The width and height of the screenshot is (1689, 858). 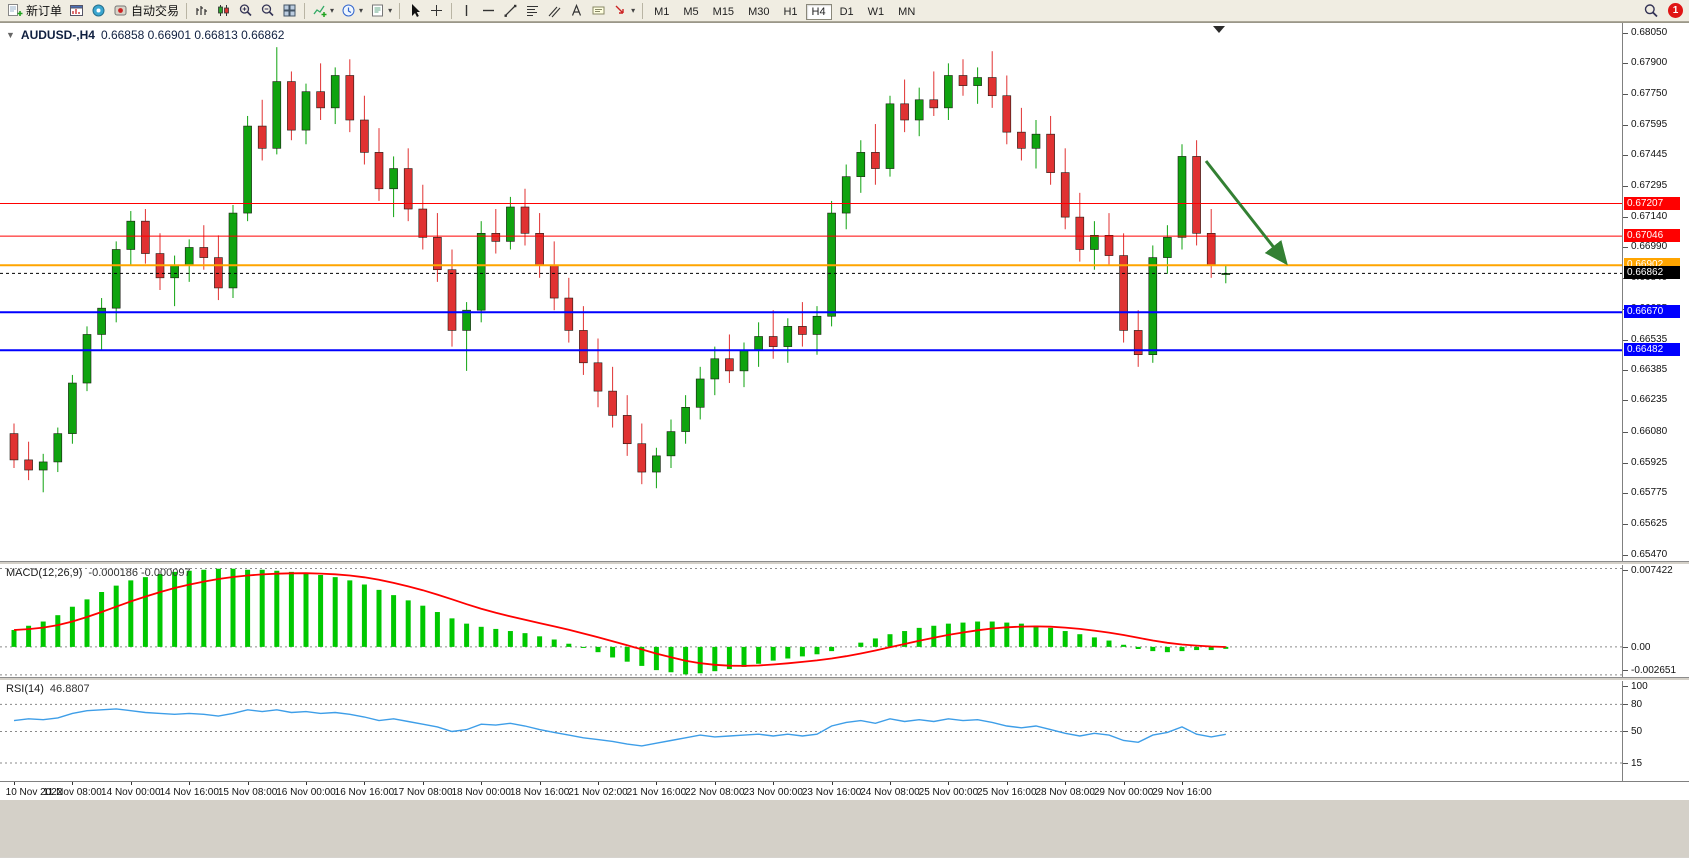 I want to click on rsi-tick-label: 15, so click(x=1632, y=763).